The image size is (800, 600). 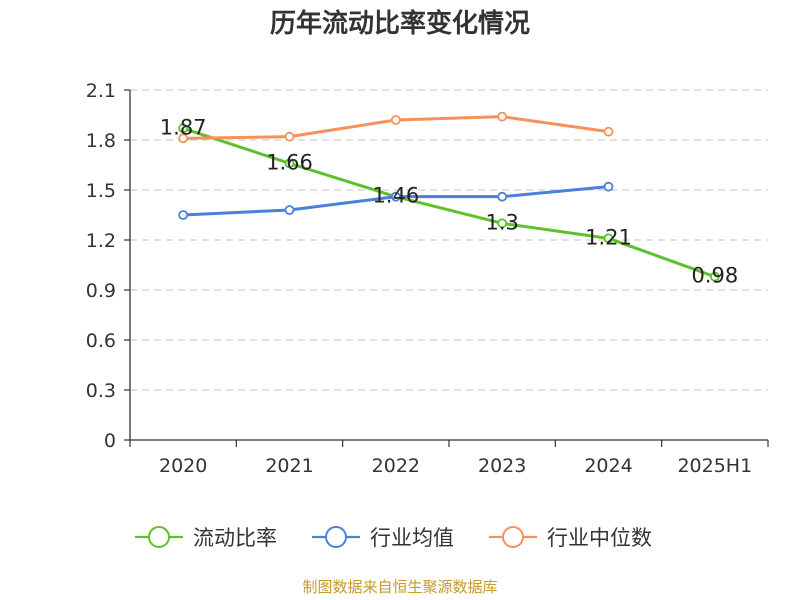 I want to click on x-tick-label: 2022, so click(x=396, y=466).